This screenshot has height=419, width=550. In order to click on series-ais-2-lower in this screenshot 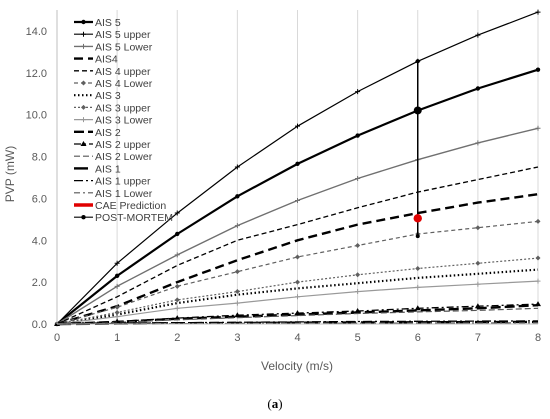, I will do `click(297, 316)`.